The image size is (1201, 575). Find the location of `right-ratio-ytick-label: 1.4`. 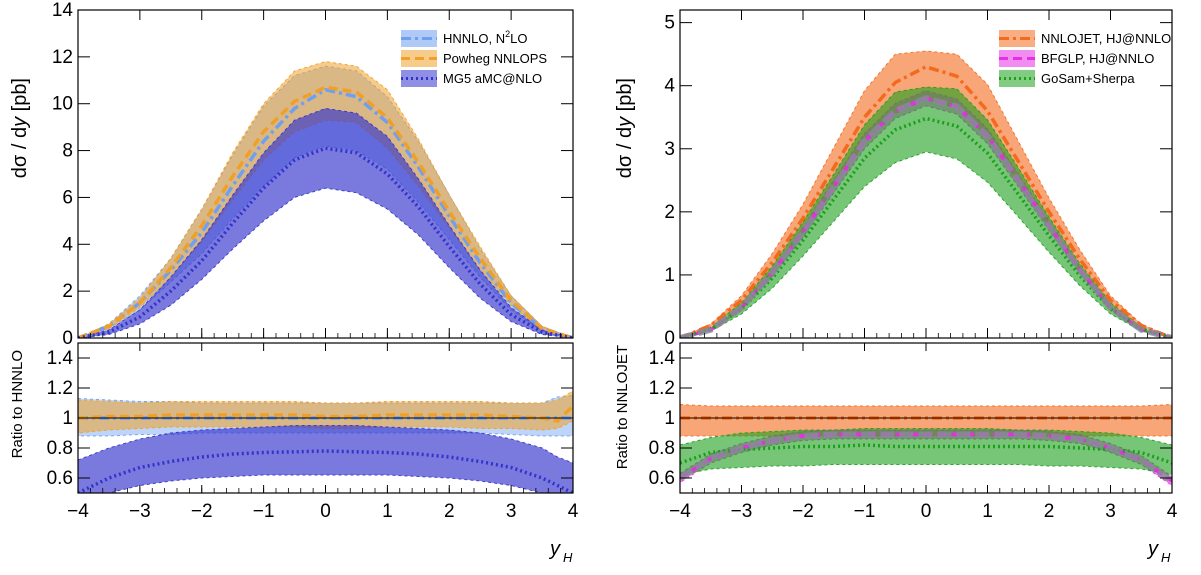

right-ratio-ytick-label: 1.4 is located at coordinates (662, 358).